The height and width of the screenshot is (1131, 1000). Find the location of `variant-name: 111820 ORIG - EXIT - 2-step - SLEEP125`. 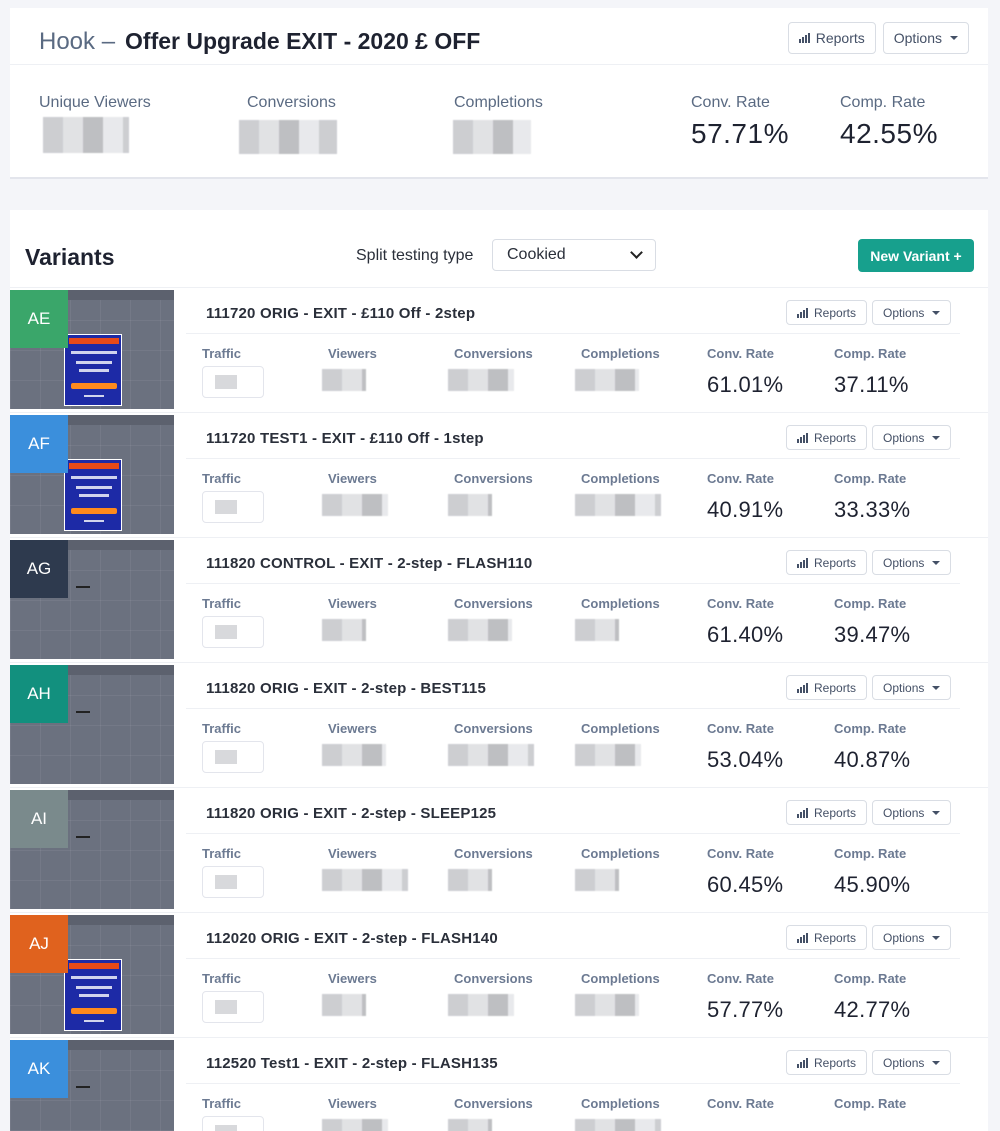

variant-name: 111820 ORIG - EXIT - 2-step - SLEEP125 is located at coordinates (351, 813).